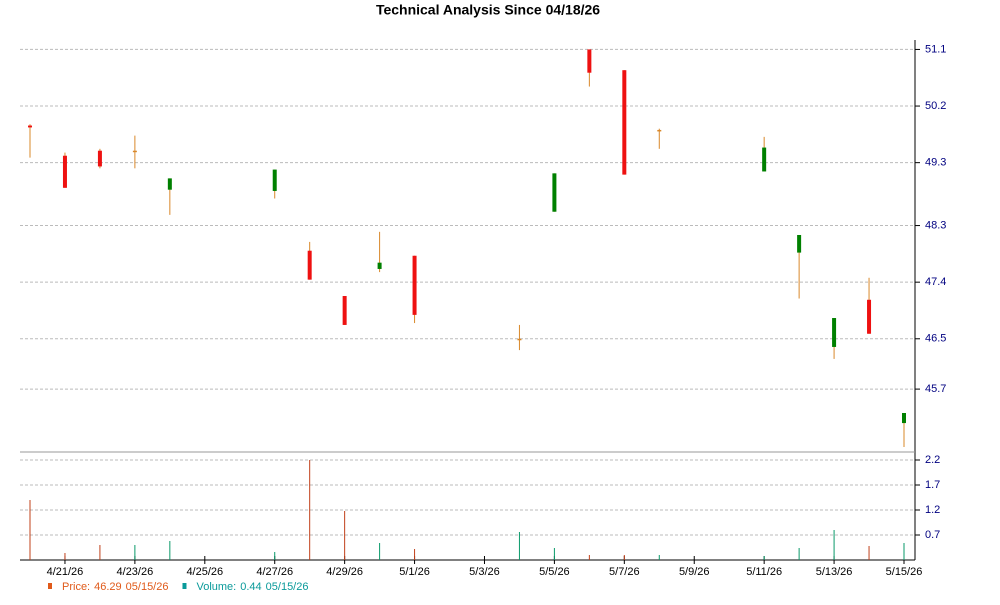  What do you see at coordinates (204, 572) in the screenshot?
I see `x-tick-label: 4/25/26` at bounding box center [204, 572].